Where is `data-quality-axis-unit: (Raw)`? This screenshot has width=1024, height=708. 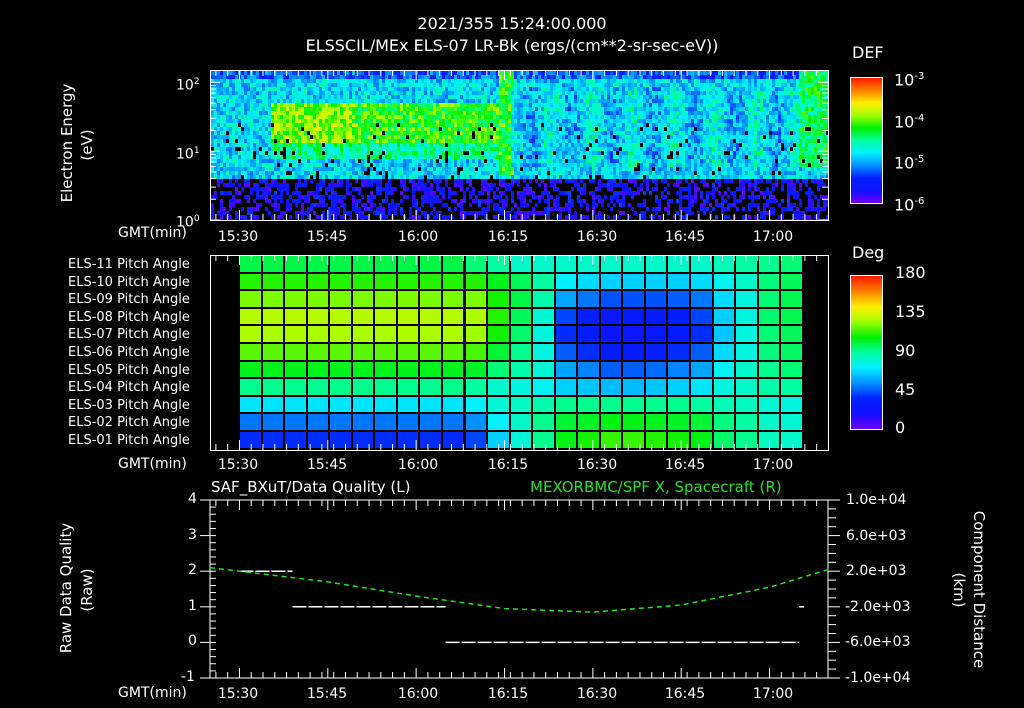
data-quality-axis-unit: (Raw) is located at coordinates (87, 590).